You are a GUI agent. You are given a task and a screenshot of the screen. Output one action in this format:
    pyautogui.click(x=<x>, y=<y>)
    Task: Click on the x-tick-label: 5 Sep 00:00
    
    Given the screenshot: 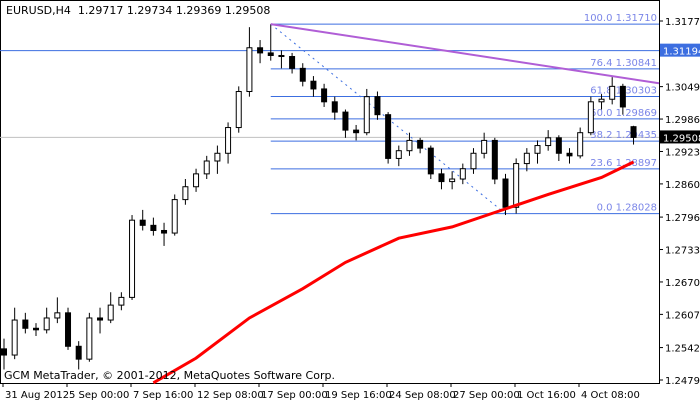 What is the action you would take?
    pyautogui.click(x=99, y=395)
    